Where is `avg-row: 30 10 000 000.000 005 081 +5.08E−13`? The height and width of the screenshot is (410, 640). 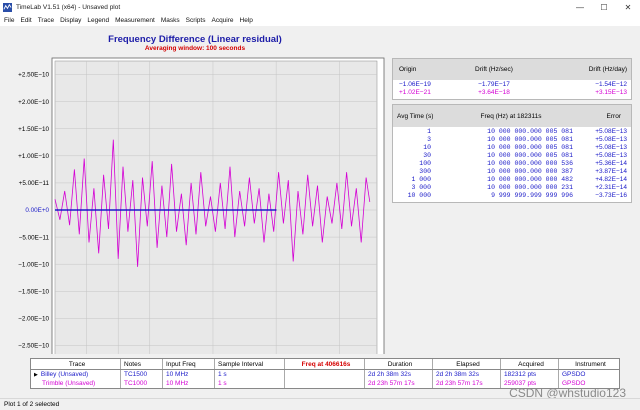
avg-row: 30 10 000 000.000 005 081 +5.08E−13 is located at coordinates (512, 155).